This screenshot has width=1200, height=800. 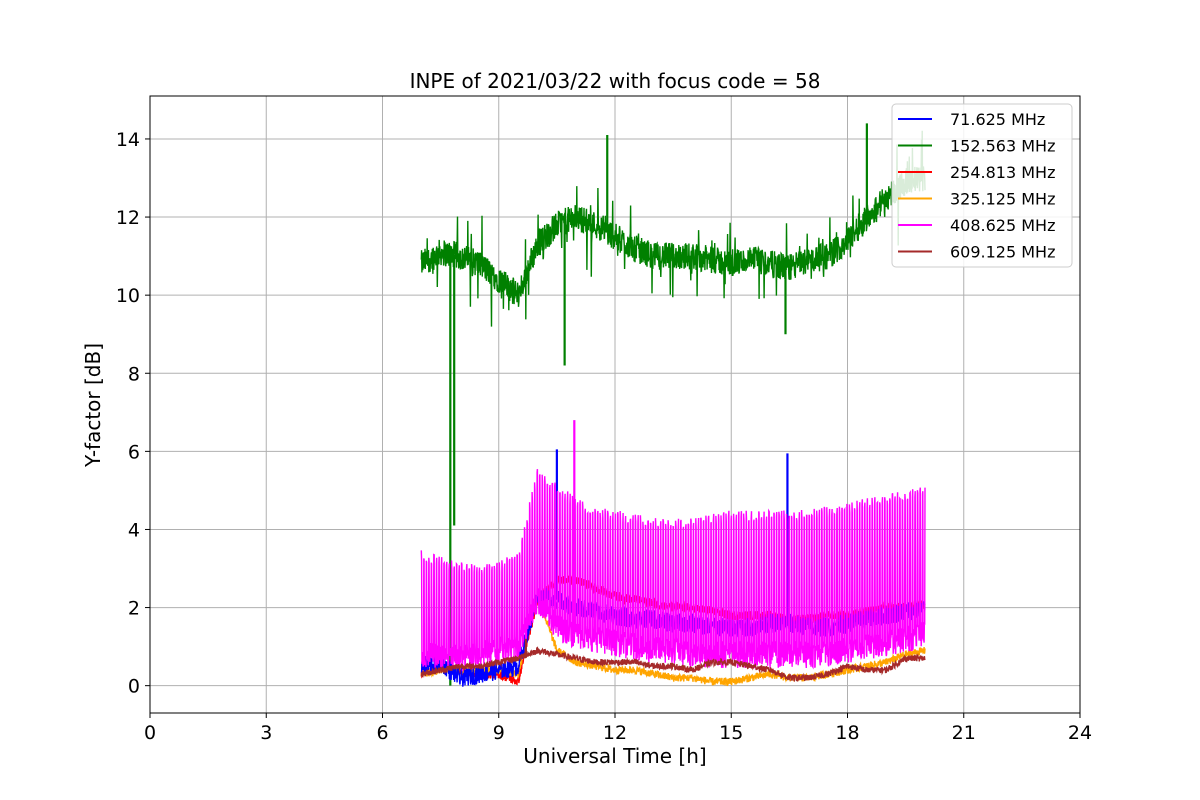 I want to click on y-tick-label: 2, so click(x=134, y=609).